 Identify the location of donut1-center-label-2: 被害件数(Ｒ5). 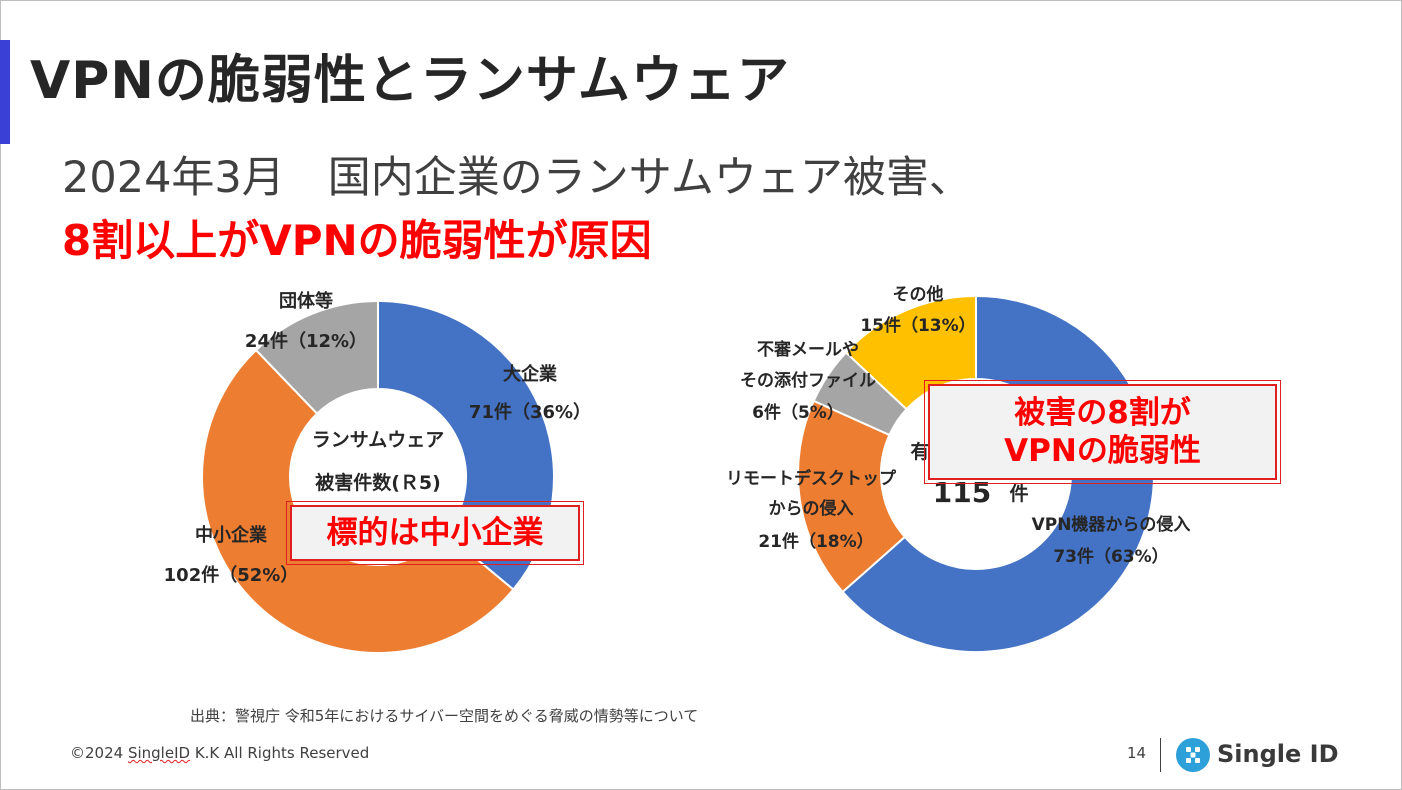
(378, 482).